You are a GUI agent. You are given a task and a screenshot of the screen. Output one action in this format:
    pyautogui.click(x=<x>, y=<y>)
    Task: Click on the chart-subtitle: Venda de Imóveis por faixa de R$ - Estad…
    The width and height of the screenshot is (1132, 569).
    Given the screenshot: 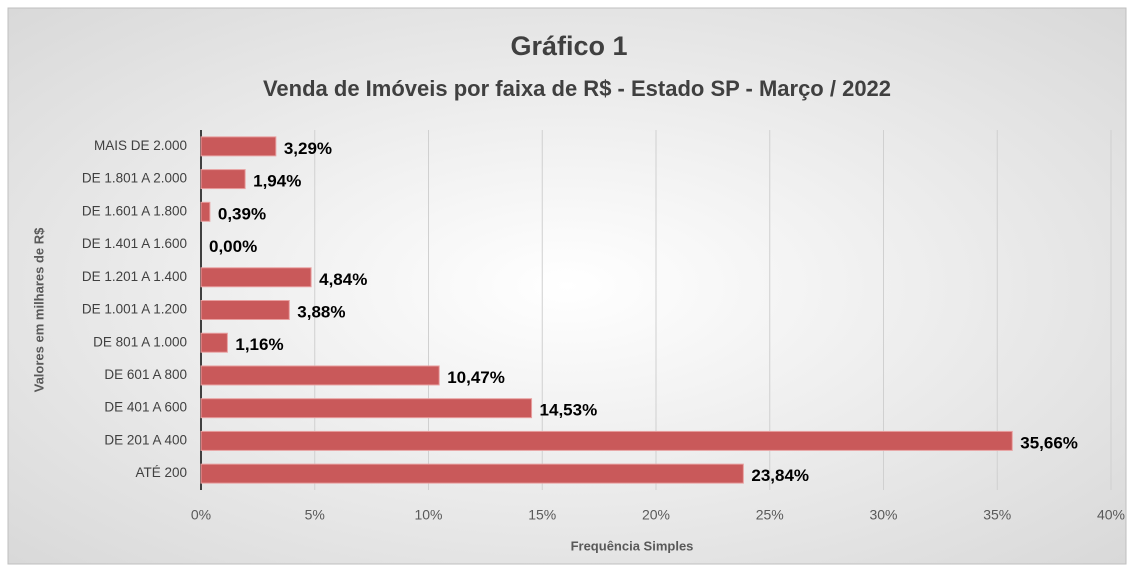 What is the action you would take?
    pyautogui.click(x=577, y=88)
    